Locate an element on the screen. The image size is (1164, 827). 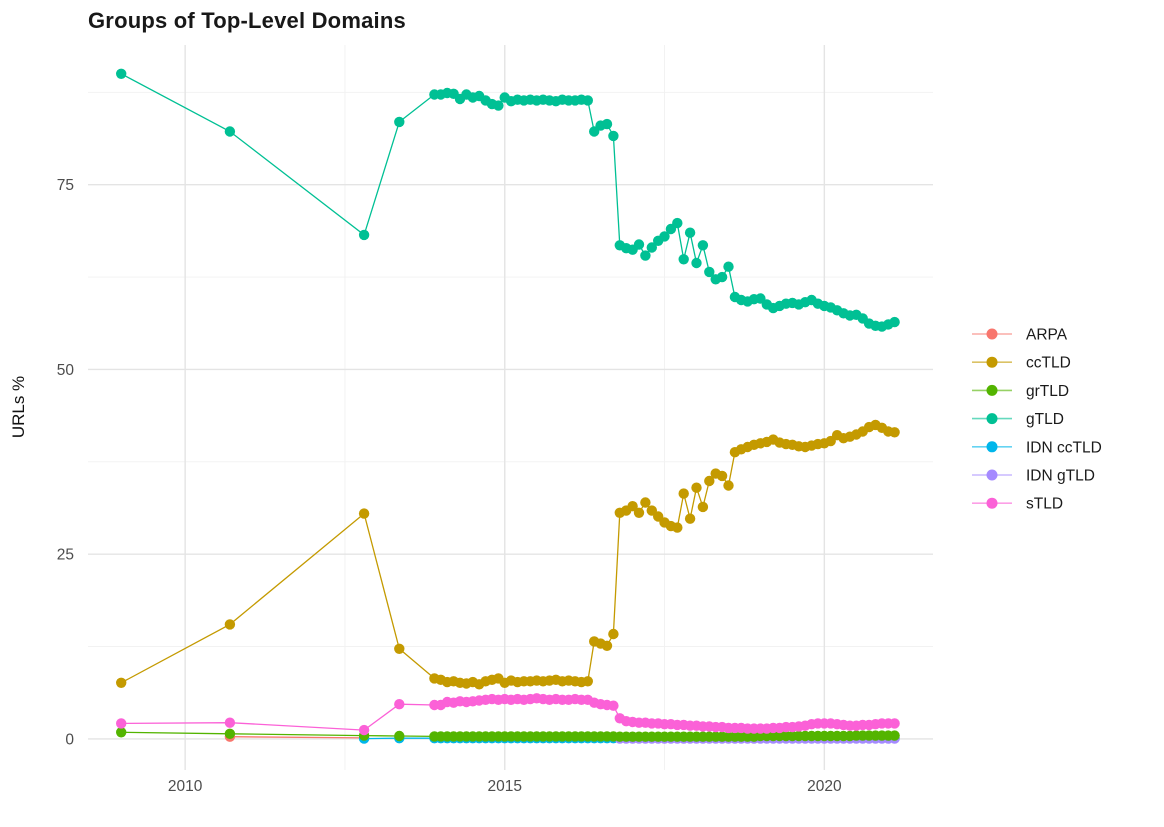
series-line is located at coordinates (297, 737).